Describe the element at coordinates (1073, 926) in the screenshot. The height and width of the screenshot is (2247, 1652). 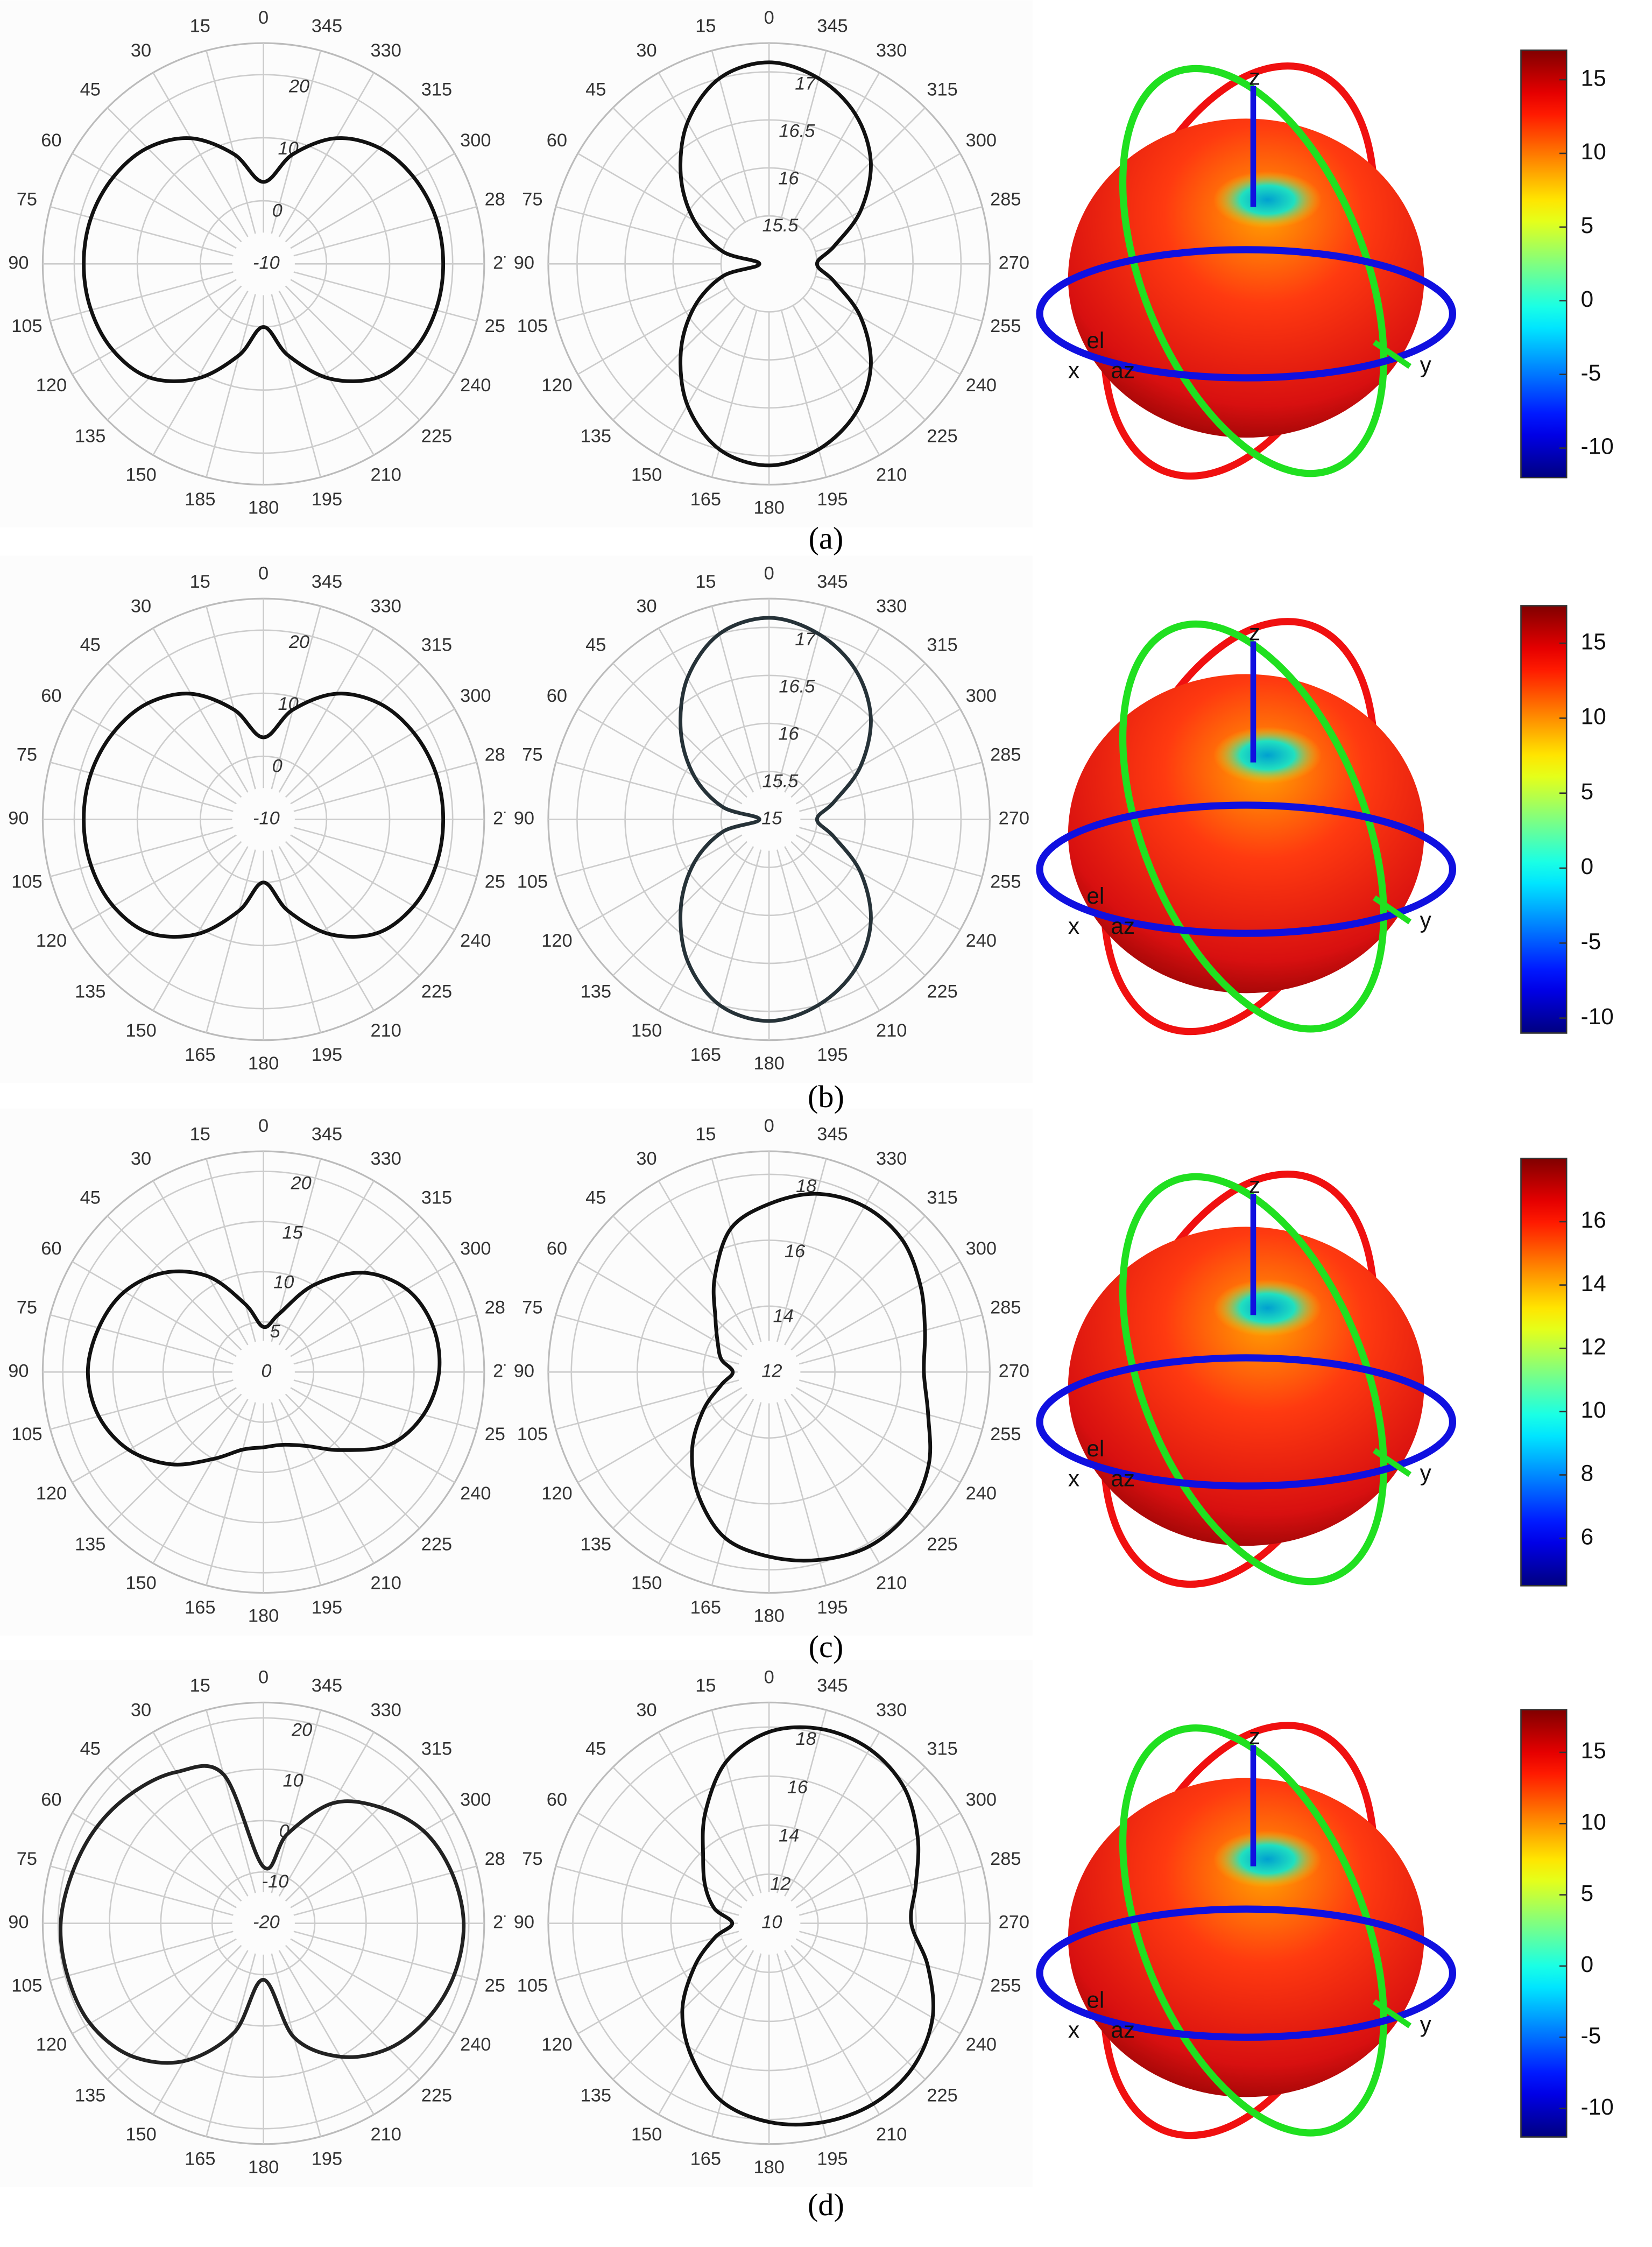
I see `pattern-axis-label: x` at that location.